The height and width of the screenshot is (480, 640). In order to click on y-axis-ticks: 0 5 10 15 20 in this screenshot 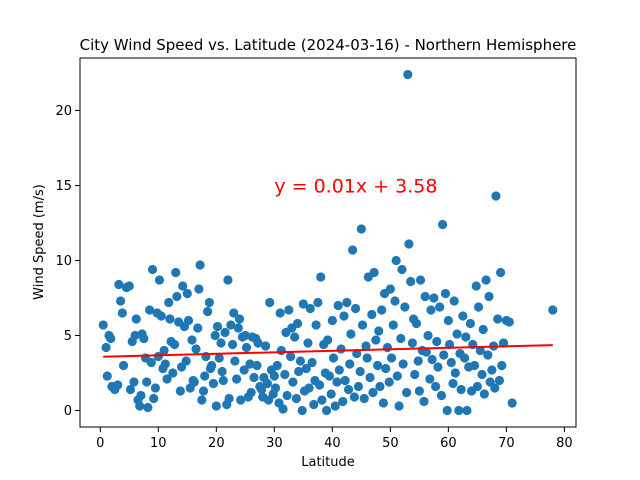, I will do `click(67, 261)`.